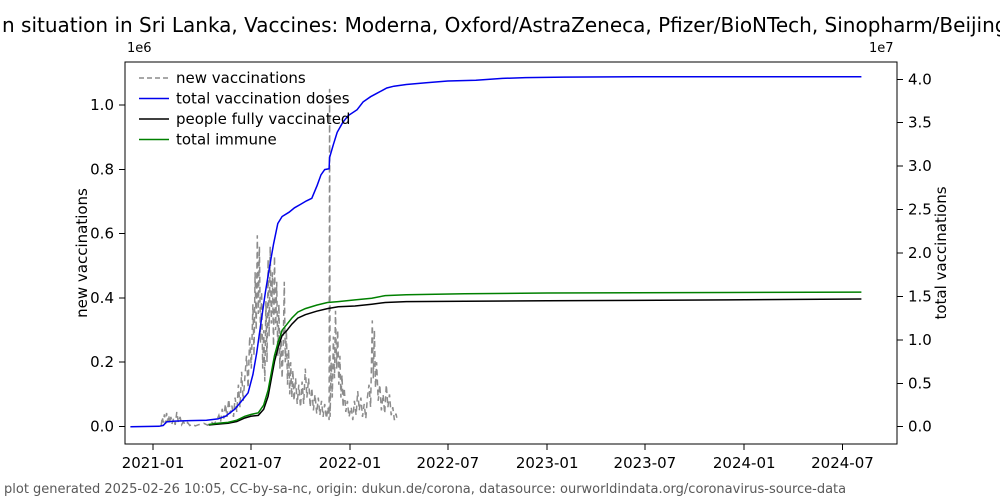  Describe the element at coordinates (941, 252) in the screenshot. I see `right-axis-label: total vaccinations` at that location.